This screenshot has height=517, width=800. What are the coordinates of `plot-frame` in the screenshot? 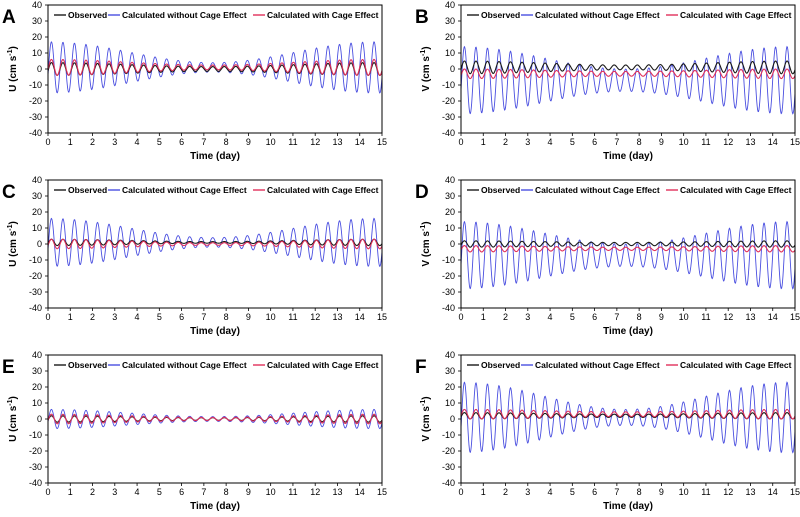 It's located at (215, 419).